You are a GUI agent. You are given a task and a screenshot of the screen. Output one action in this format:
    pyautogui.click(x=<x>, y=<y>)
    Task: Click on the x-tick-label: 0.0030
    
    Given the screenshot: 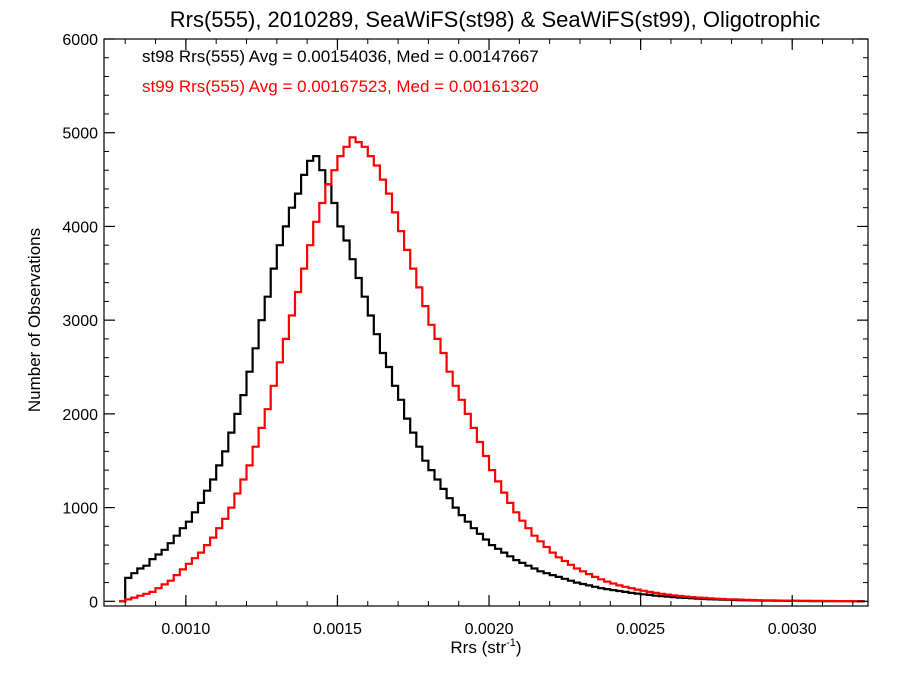 What is the action you would take?
    pyautogui.click(x=792, y=629)
    